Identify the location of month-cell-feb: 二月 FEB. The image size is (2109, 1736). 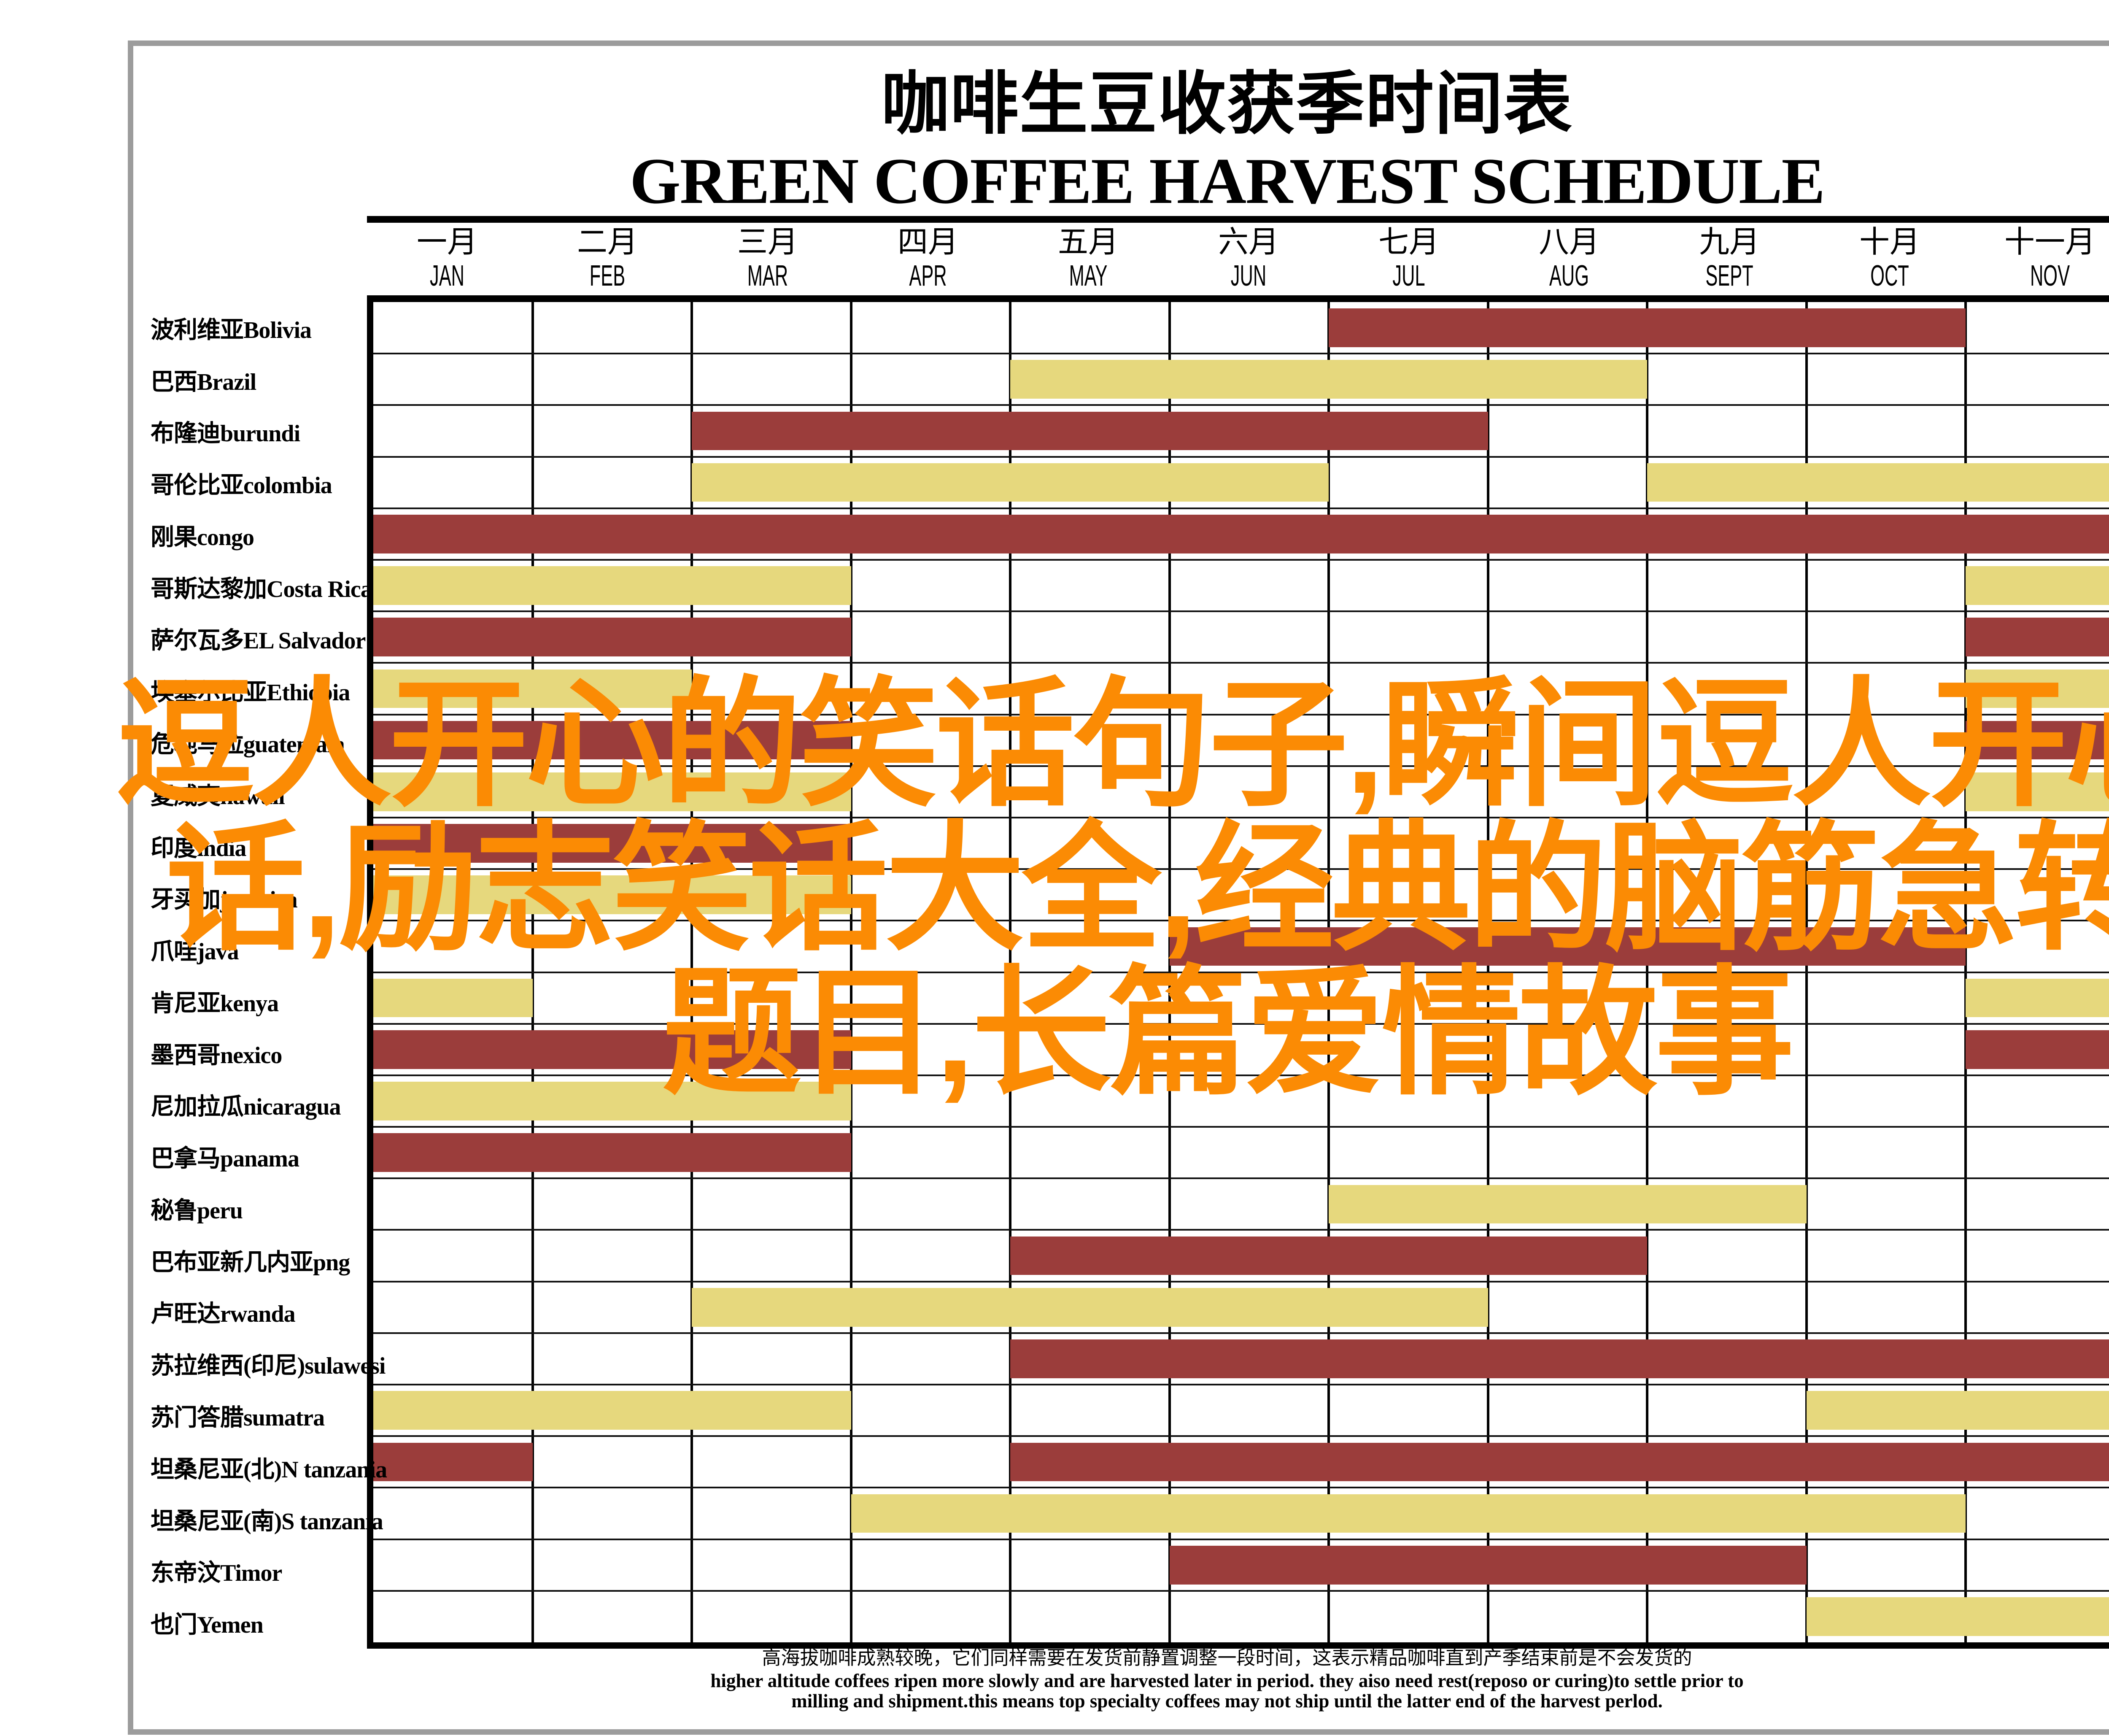
(607, 259).